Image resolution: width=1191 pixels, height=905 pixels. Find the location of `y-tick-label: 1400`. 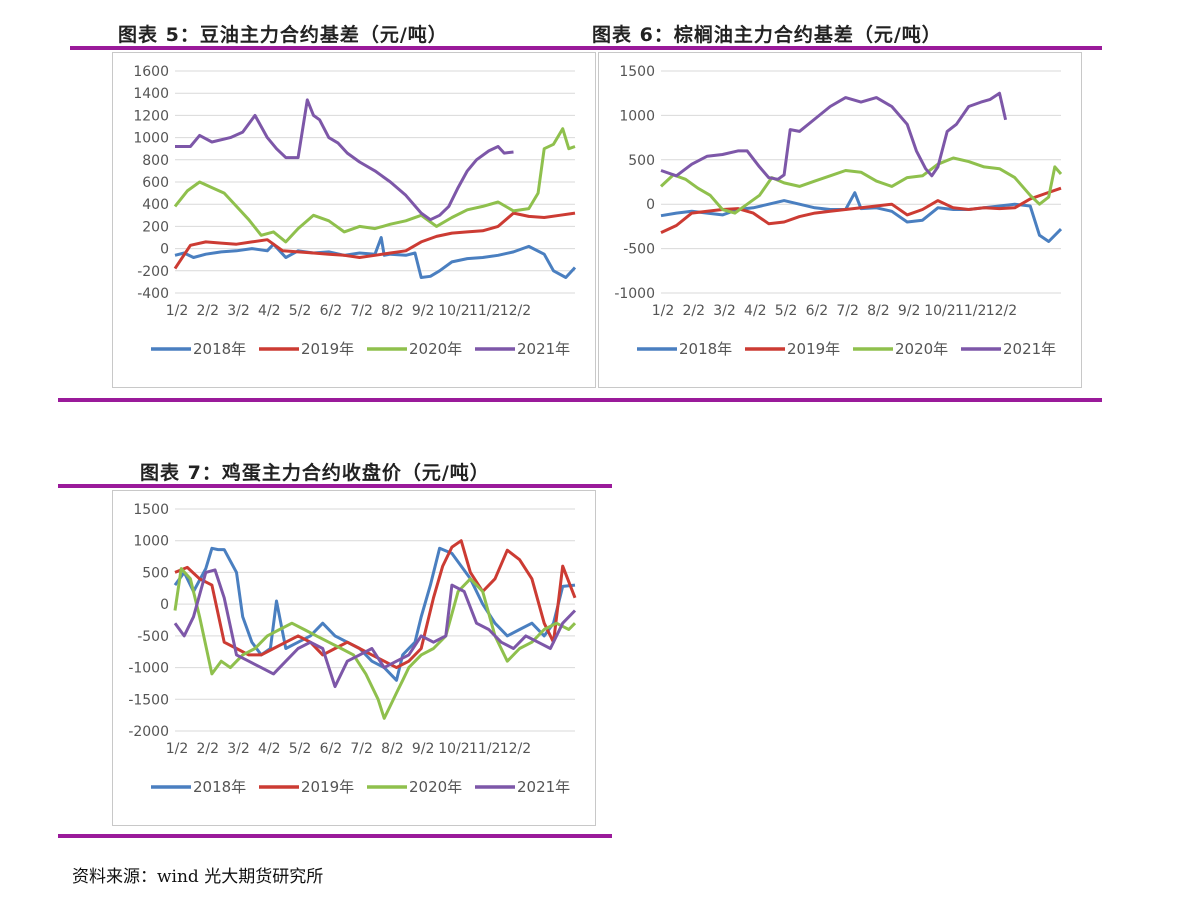

y-tick-label: 1400 is located at coordinates (151, 94).